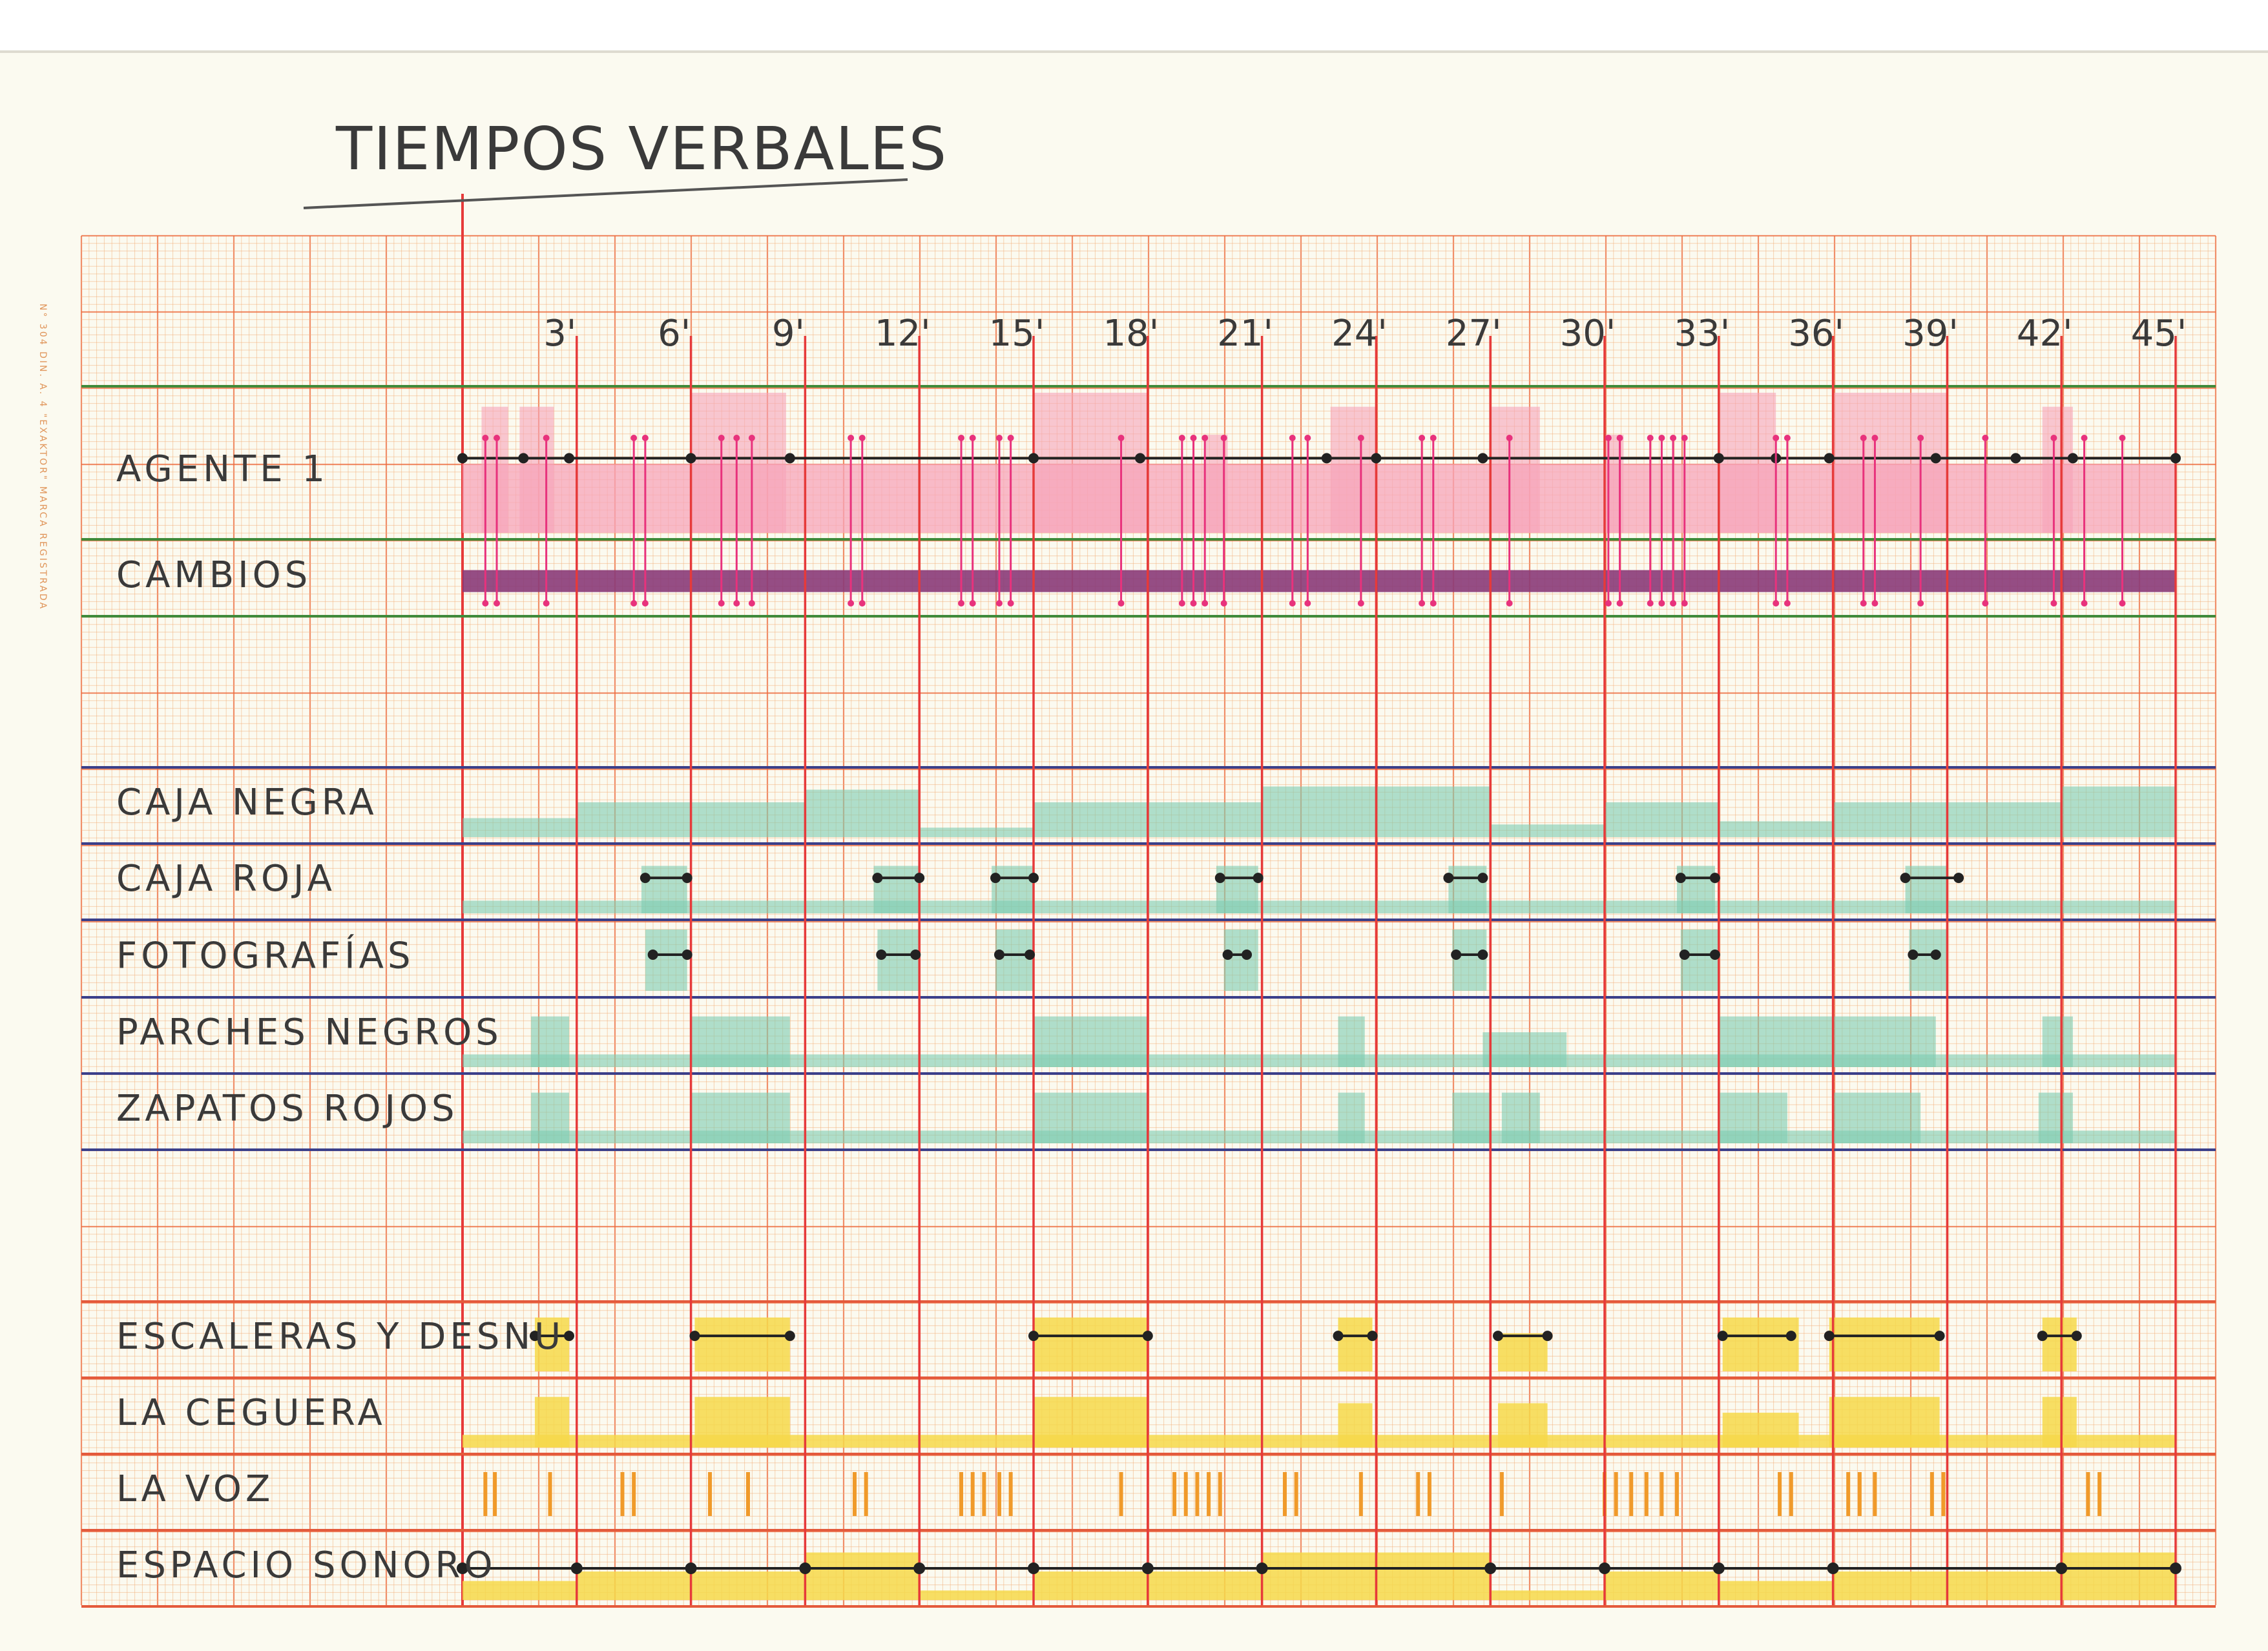 This screenshot has height=1651, width=2268. Describe the element at coordinates (226, 879) in the screenshot. I see `row-label-caja-roja: CAJA ROJA` at that location.